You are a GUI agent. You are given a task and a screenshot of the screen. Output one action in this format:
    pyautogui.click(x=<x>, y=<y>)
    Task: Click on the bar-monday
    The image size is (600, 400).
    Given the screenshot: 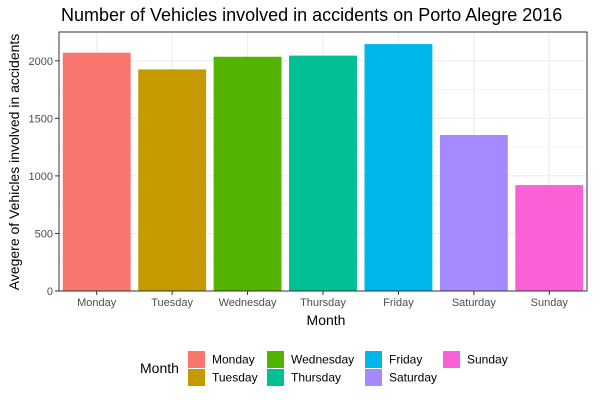 What is the action you would take?
    pyautogui.click(x=96, y=171)
    